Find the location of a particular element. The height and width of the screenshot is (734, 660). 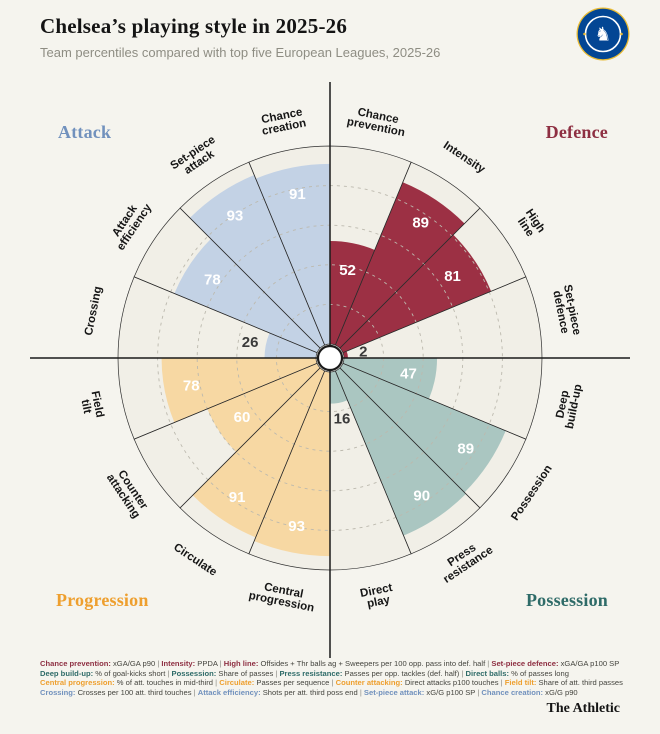

metric-term: Set-piece attack: is located at coordinates (395, 693).